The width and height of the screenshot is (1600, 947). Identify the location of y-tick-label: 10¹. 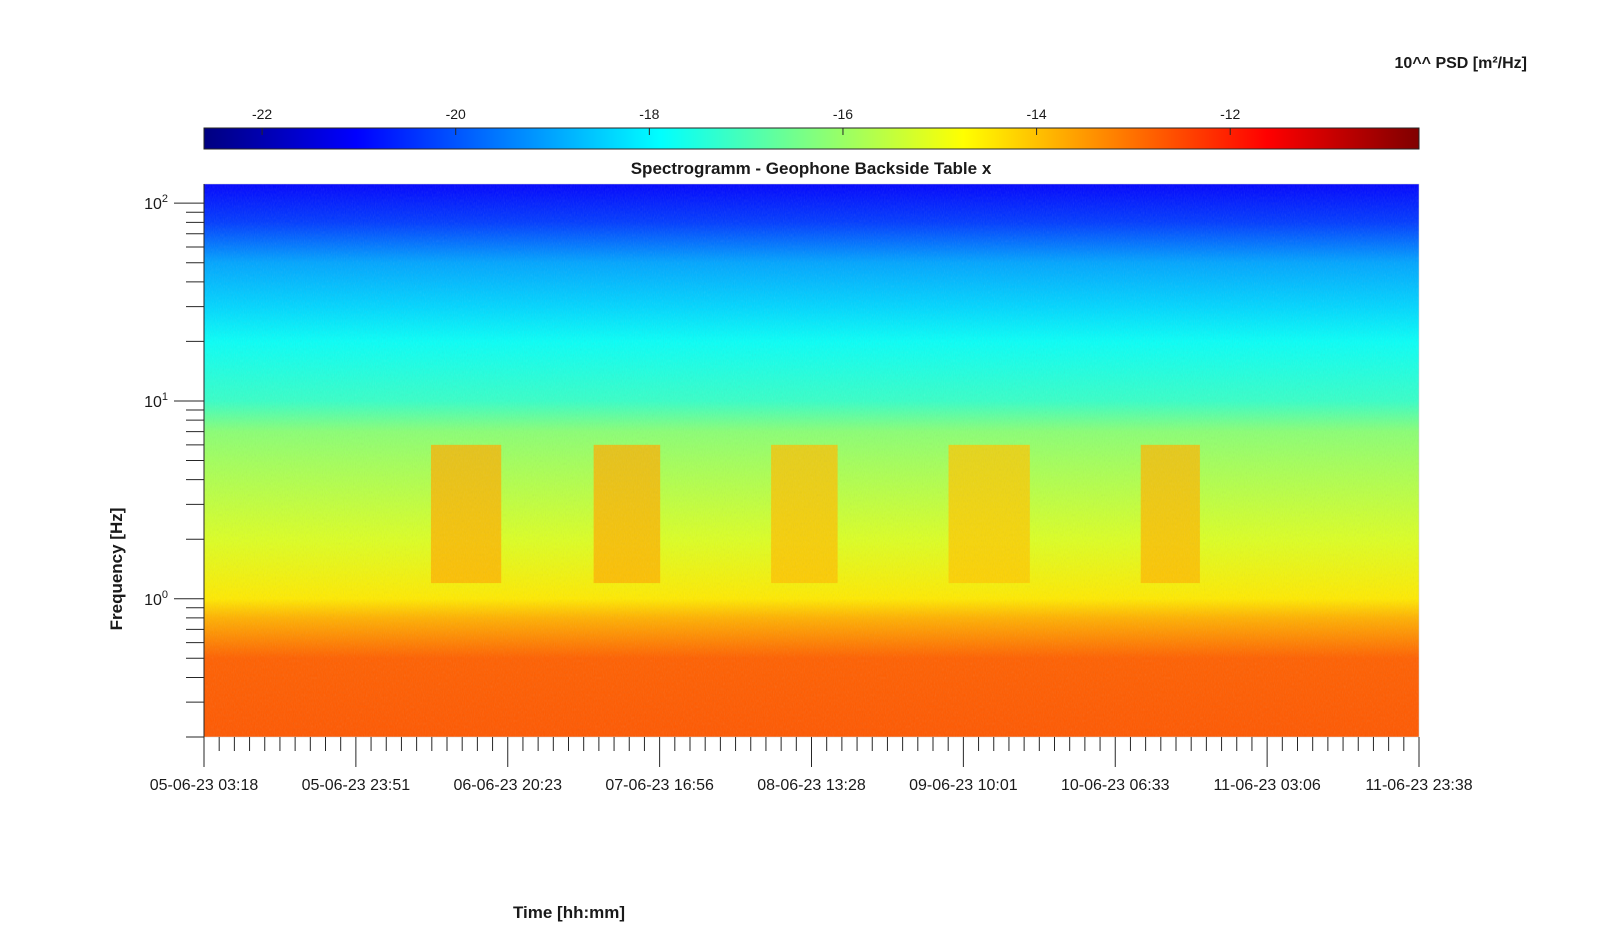
(156, 401).